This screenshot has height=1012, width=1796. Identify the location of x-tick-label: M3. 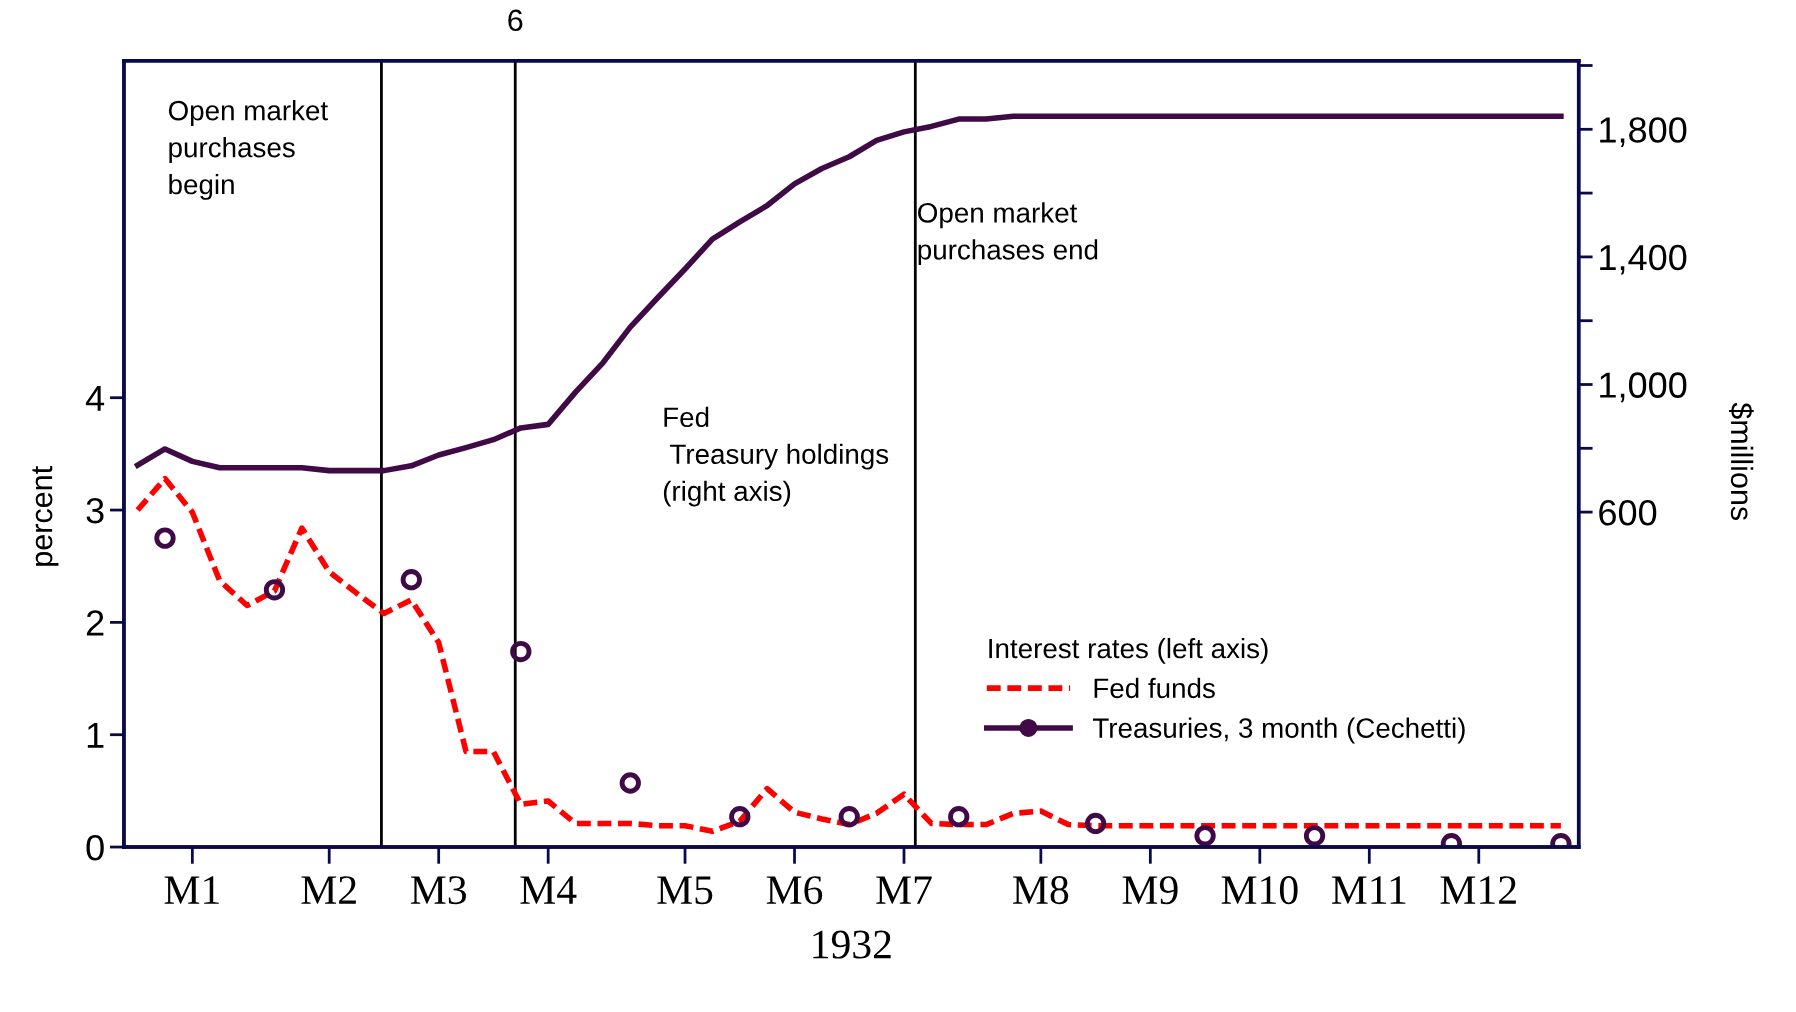
(438, 890).